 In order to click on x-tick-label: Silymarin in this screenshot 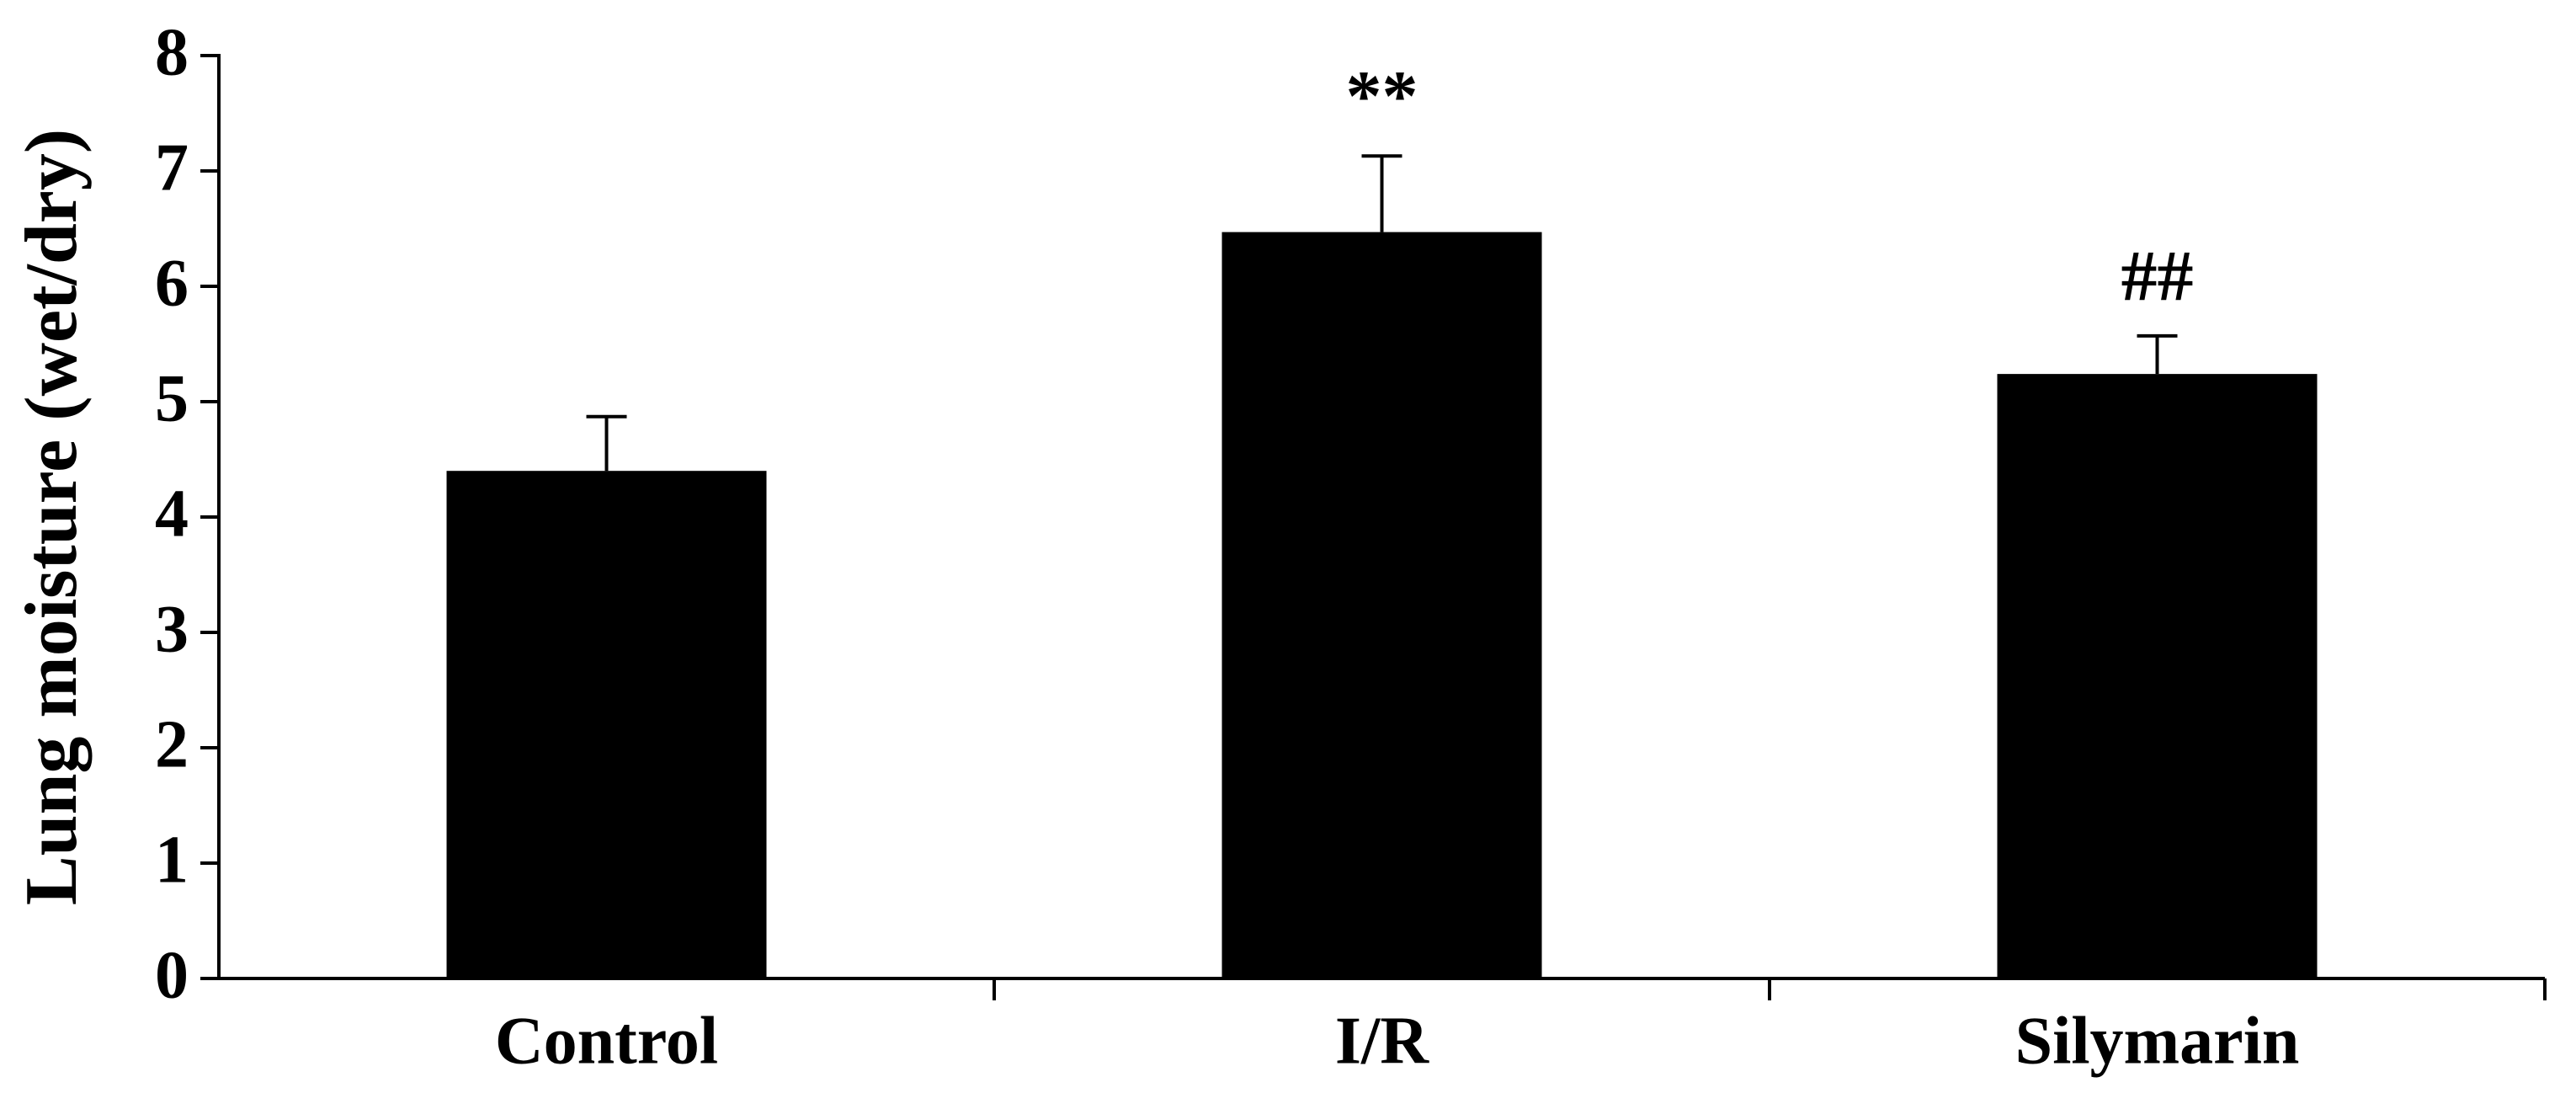, I will do `click(2158, 1041)`.